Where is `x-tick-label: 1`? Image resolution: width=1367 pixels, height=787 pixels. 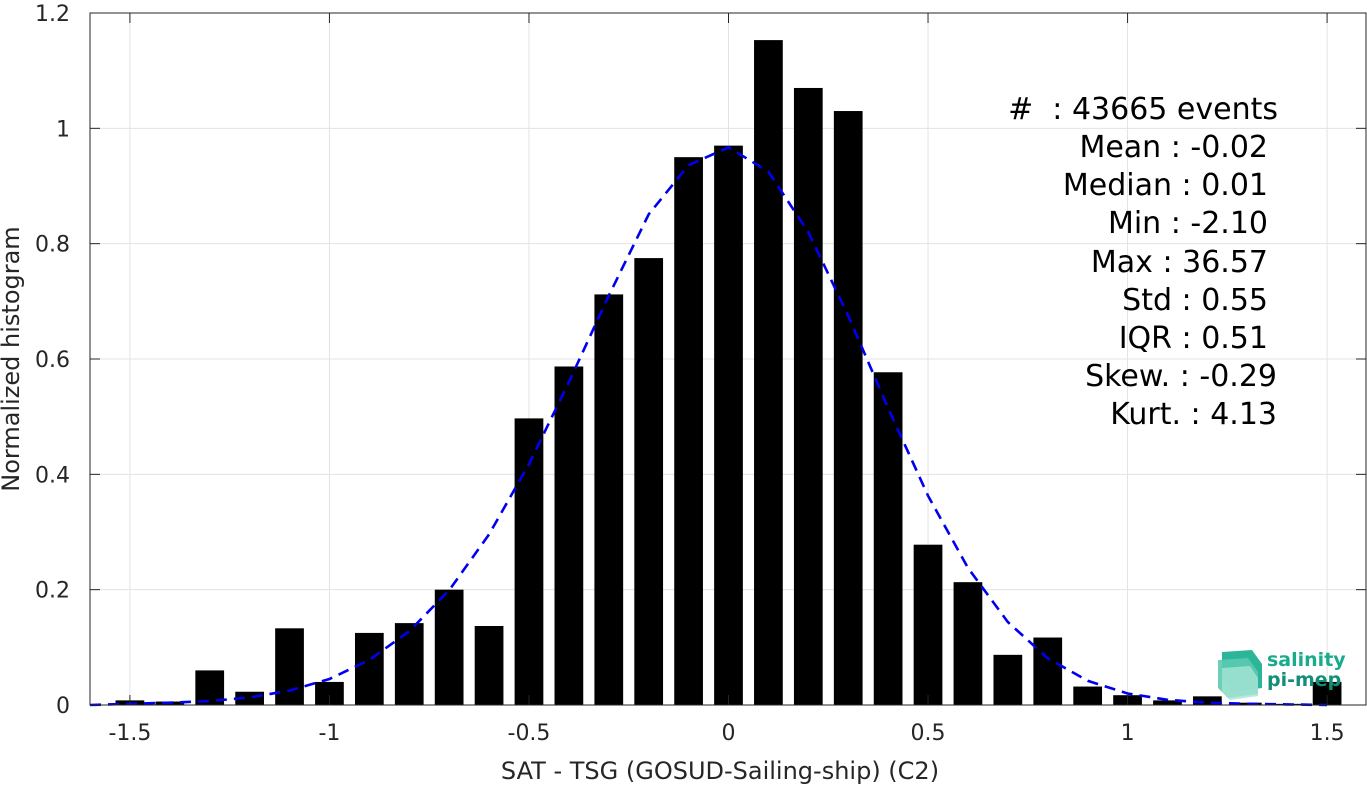
x-tick-label: 1 is located at coordinates (1128, 733).